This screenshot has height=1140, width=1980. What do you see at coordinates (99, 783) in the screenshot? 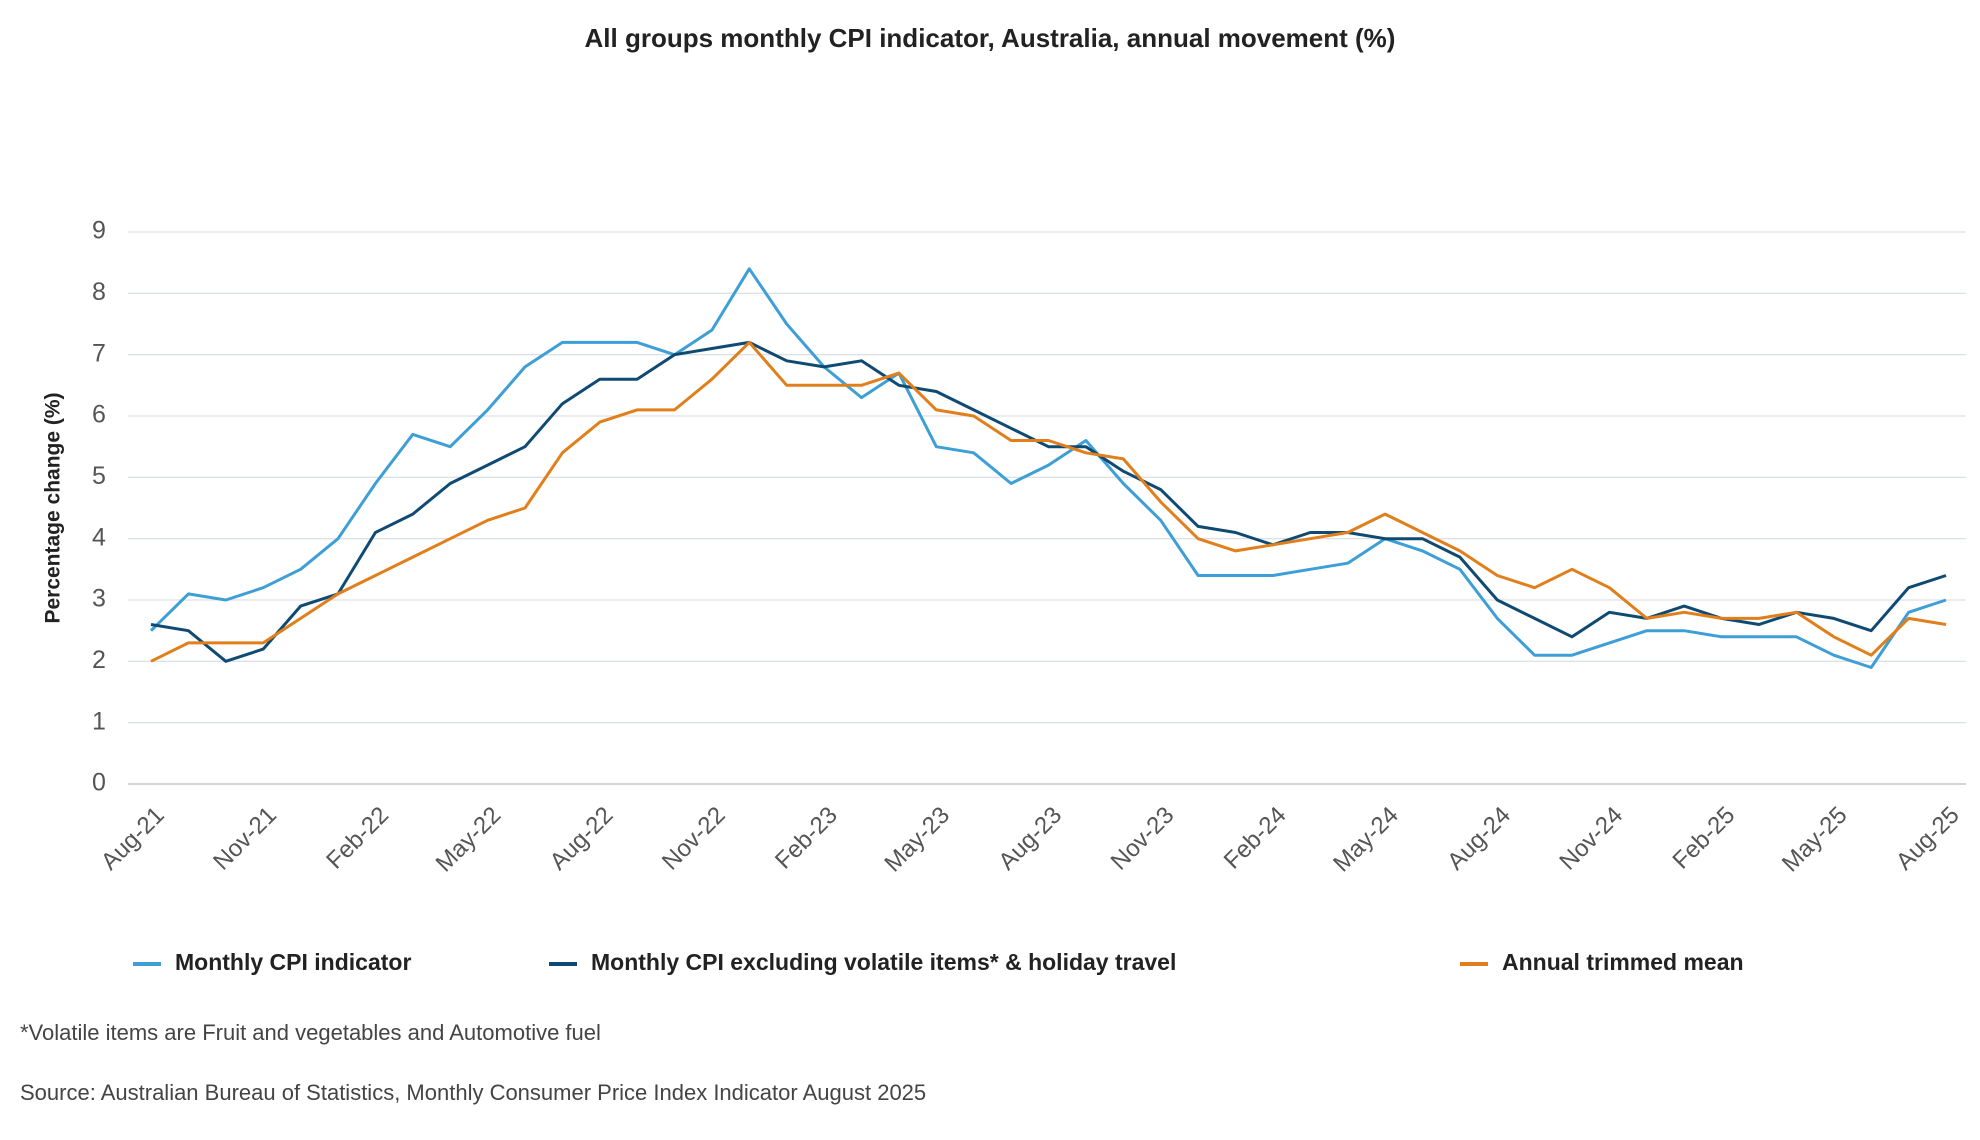
I see `y-tick-label: 0` at bounding box center [99, 783].